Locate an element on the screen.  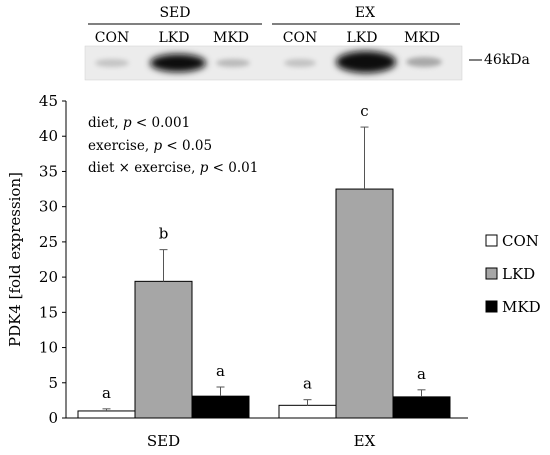
y-tick-label: 15 is located at coordinates (48, 312).